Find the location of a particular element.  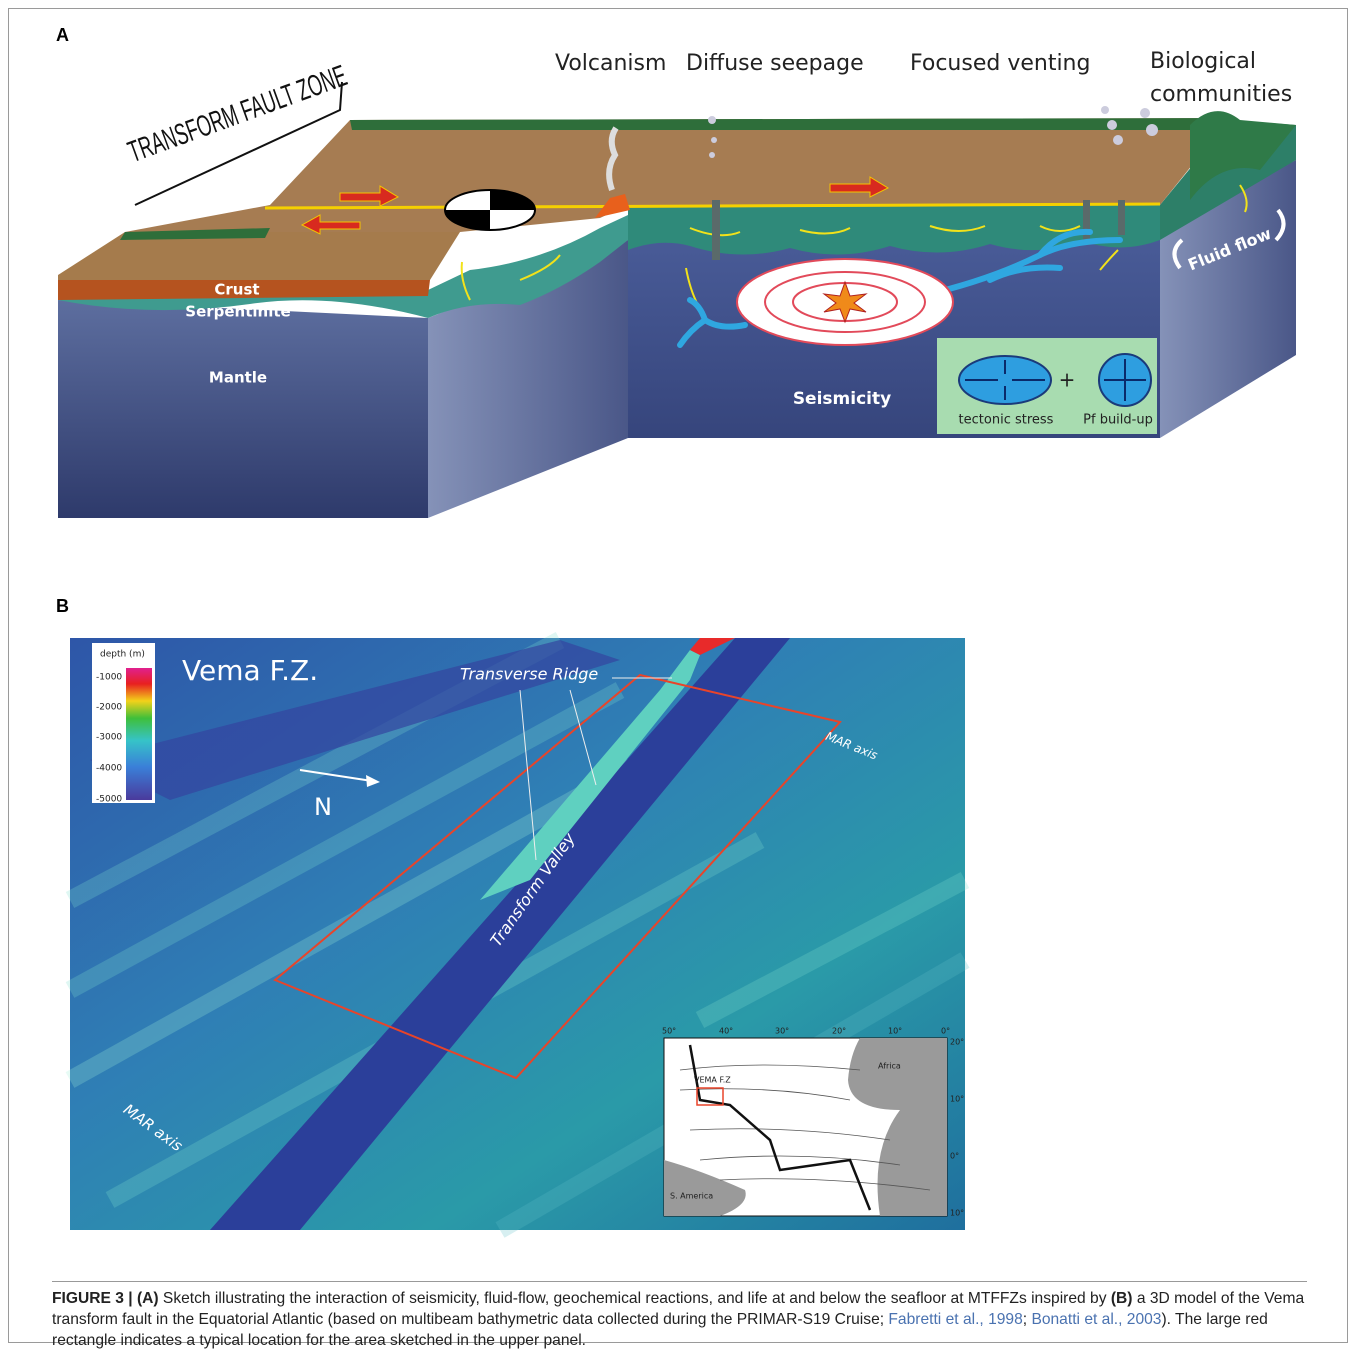

panel-label: A is located at coordinates (62, 35).